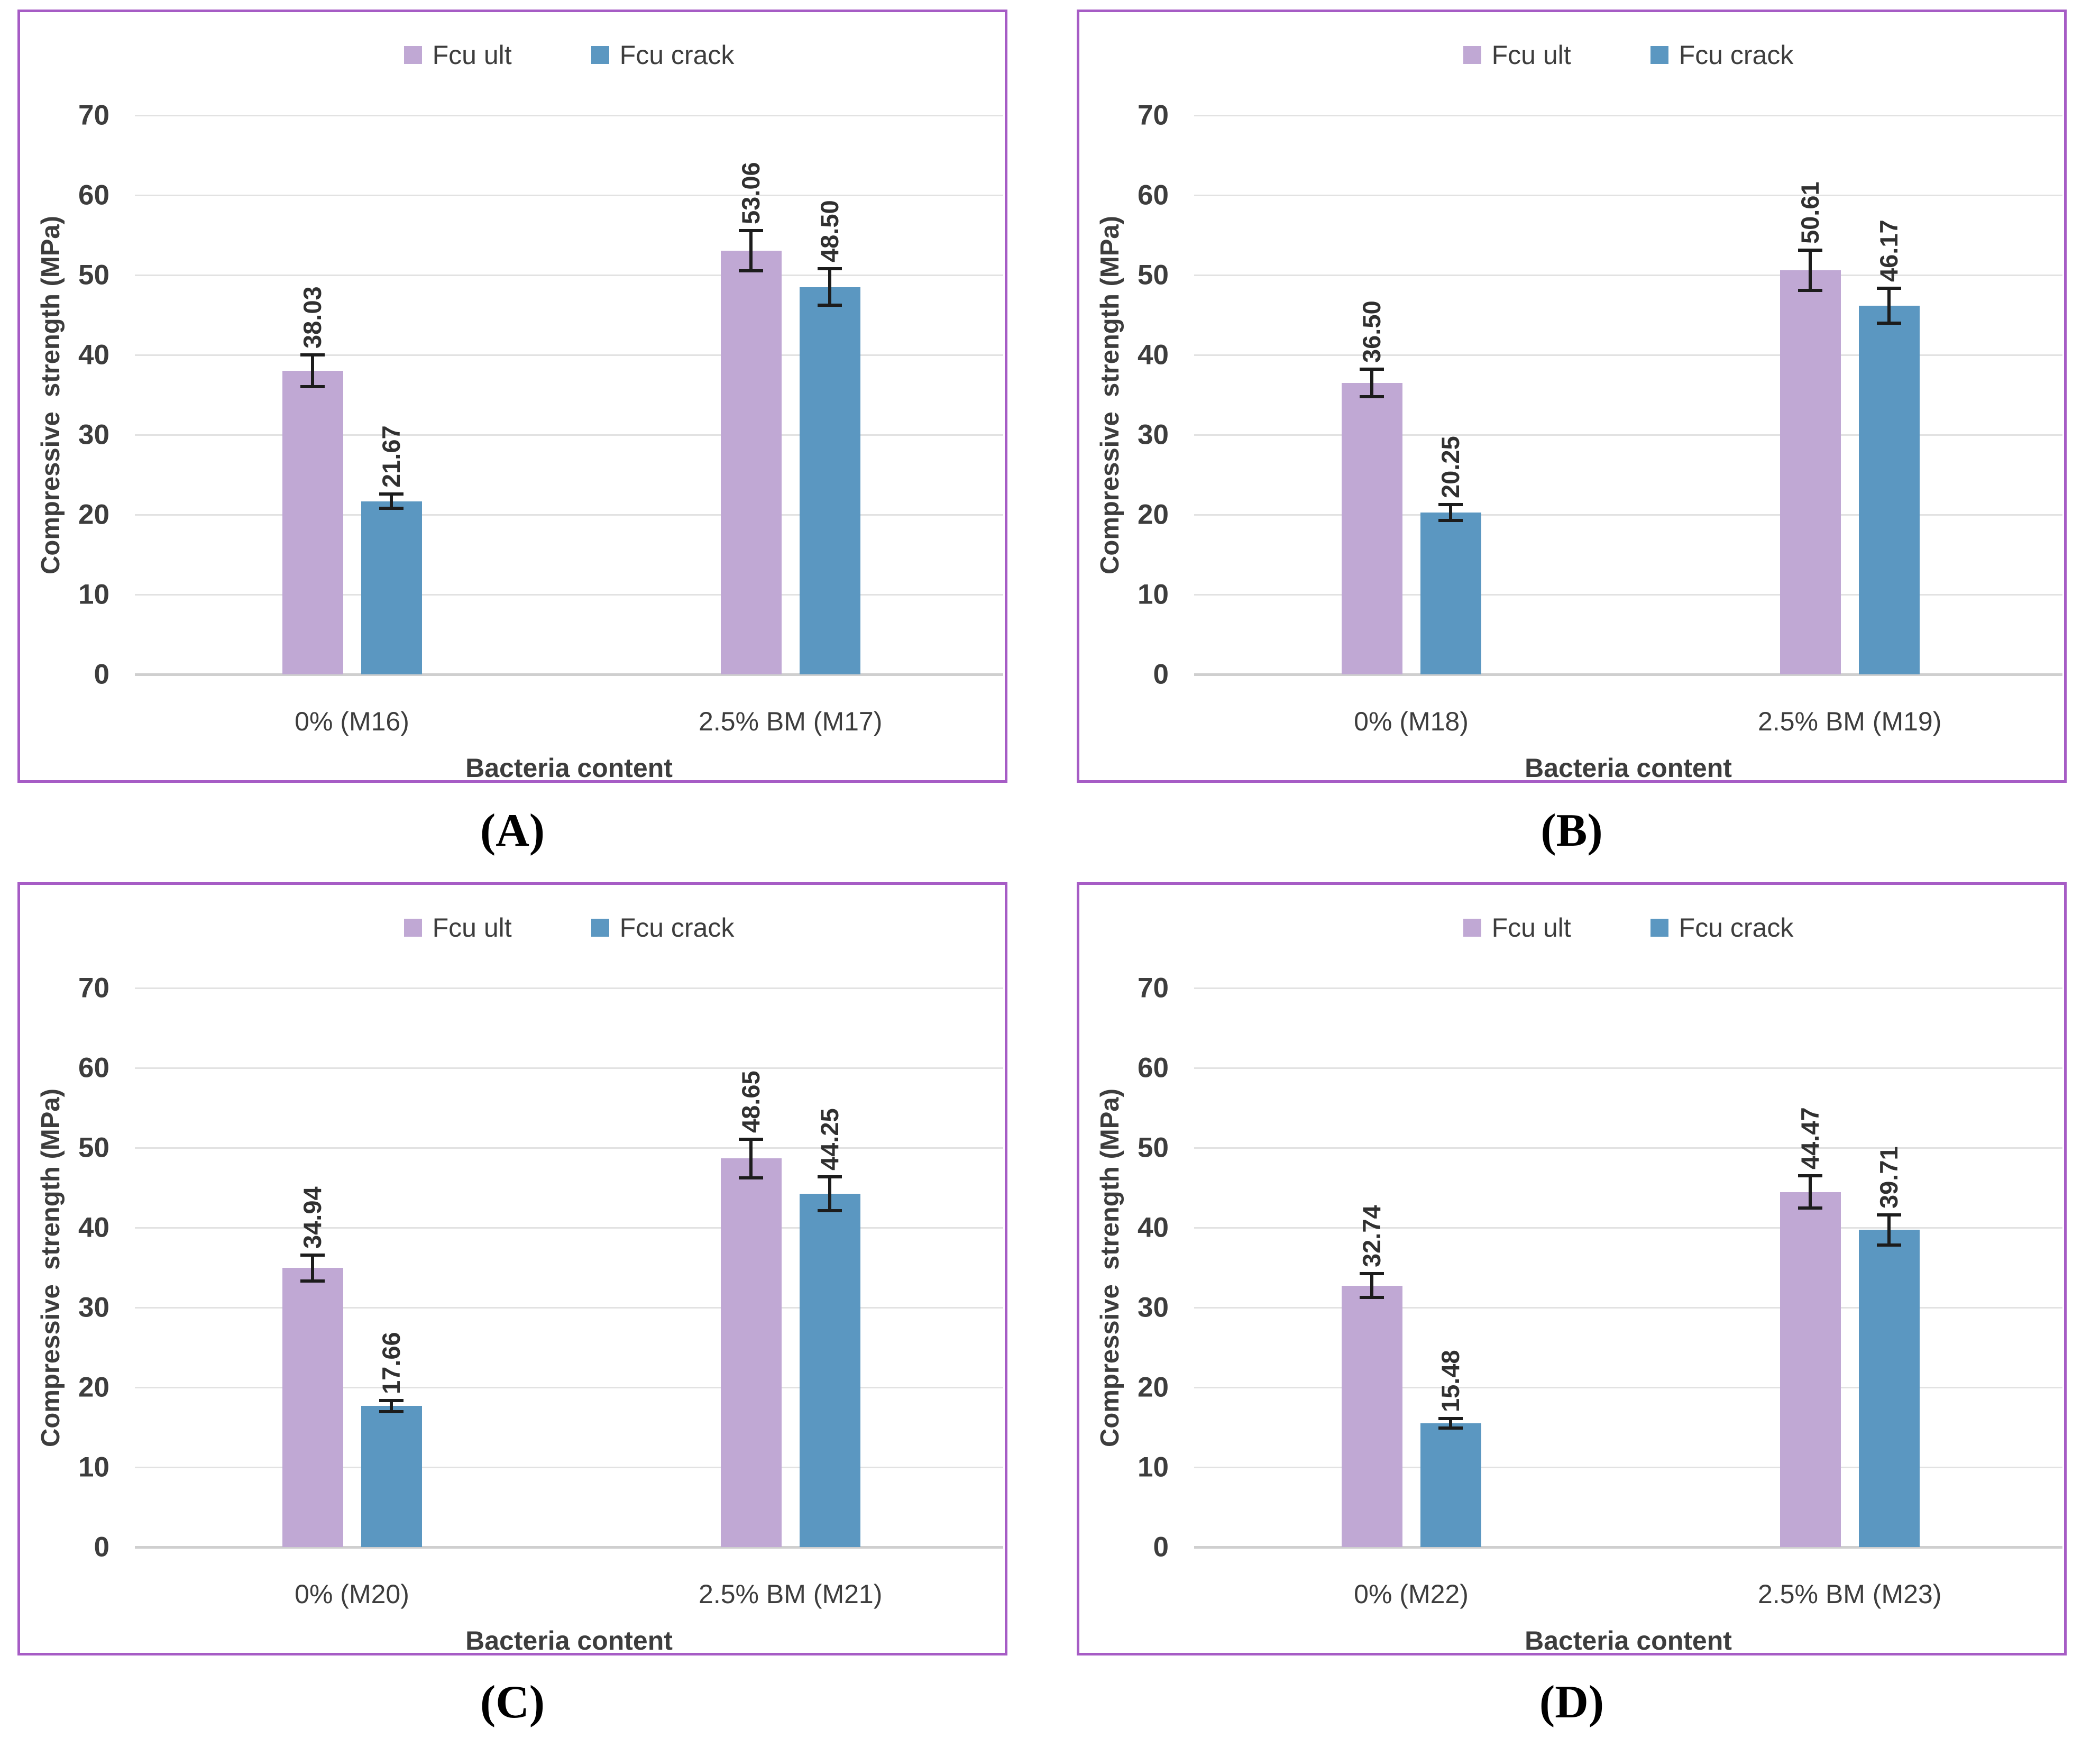 This screenshot has height=1738, width=2100. I want to click on bar-value-label-fcu-crack-0: 20.25, so click(1450, 468).